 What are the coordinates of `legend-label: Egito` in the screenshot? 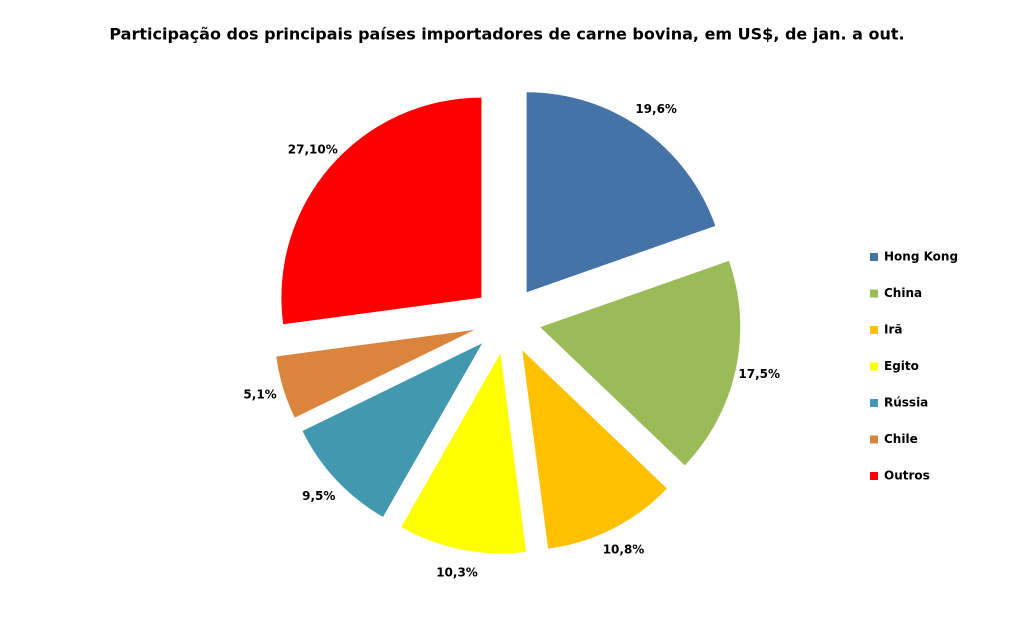 It's located at (901, 366).